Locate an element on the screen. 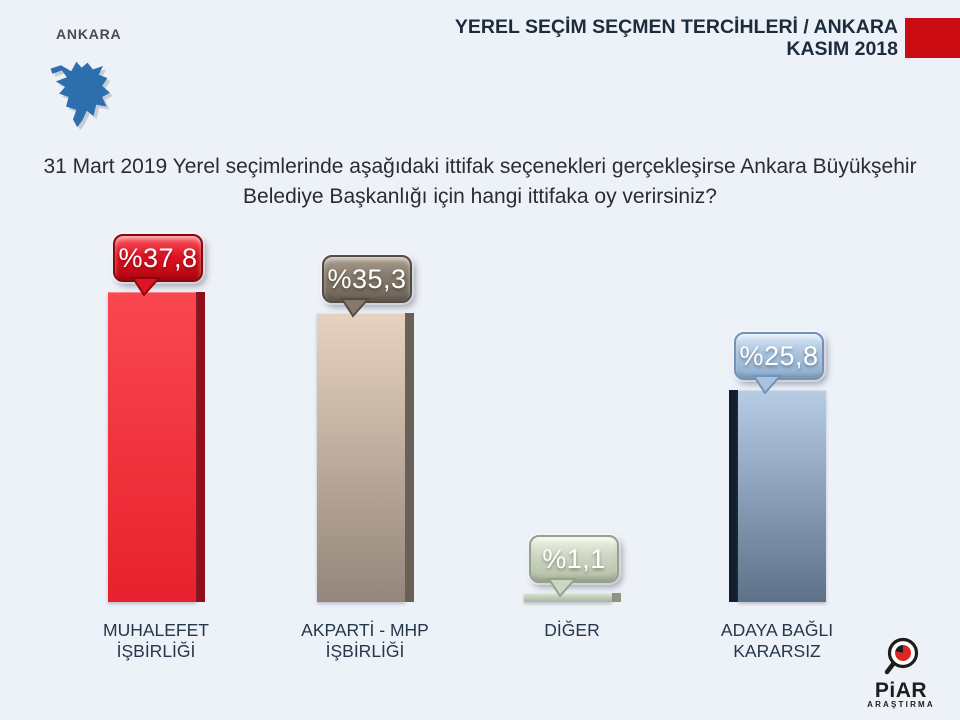 This screenshot has height=720, width=960. value-callout-bubble: %37,8 is located at coordinates (158, 265).